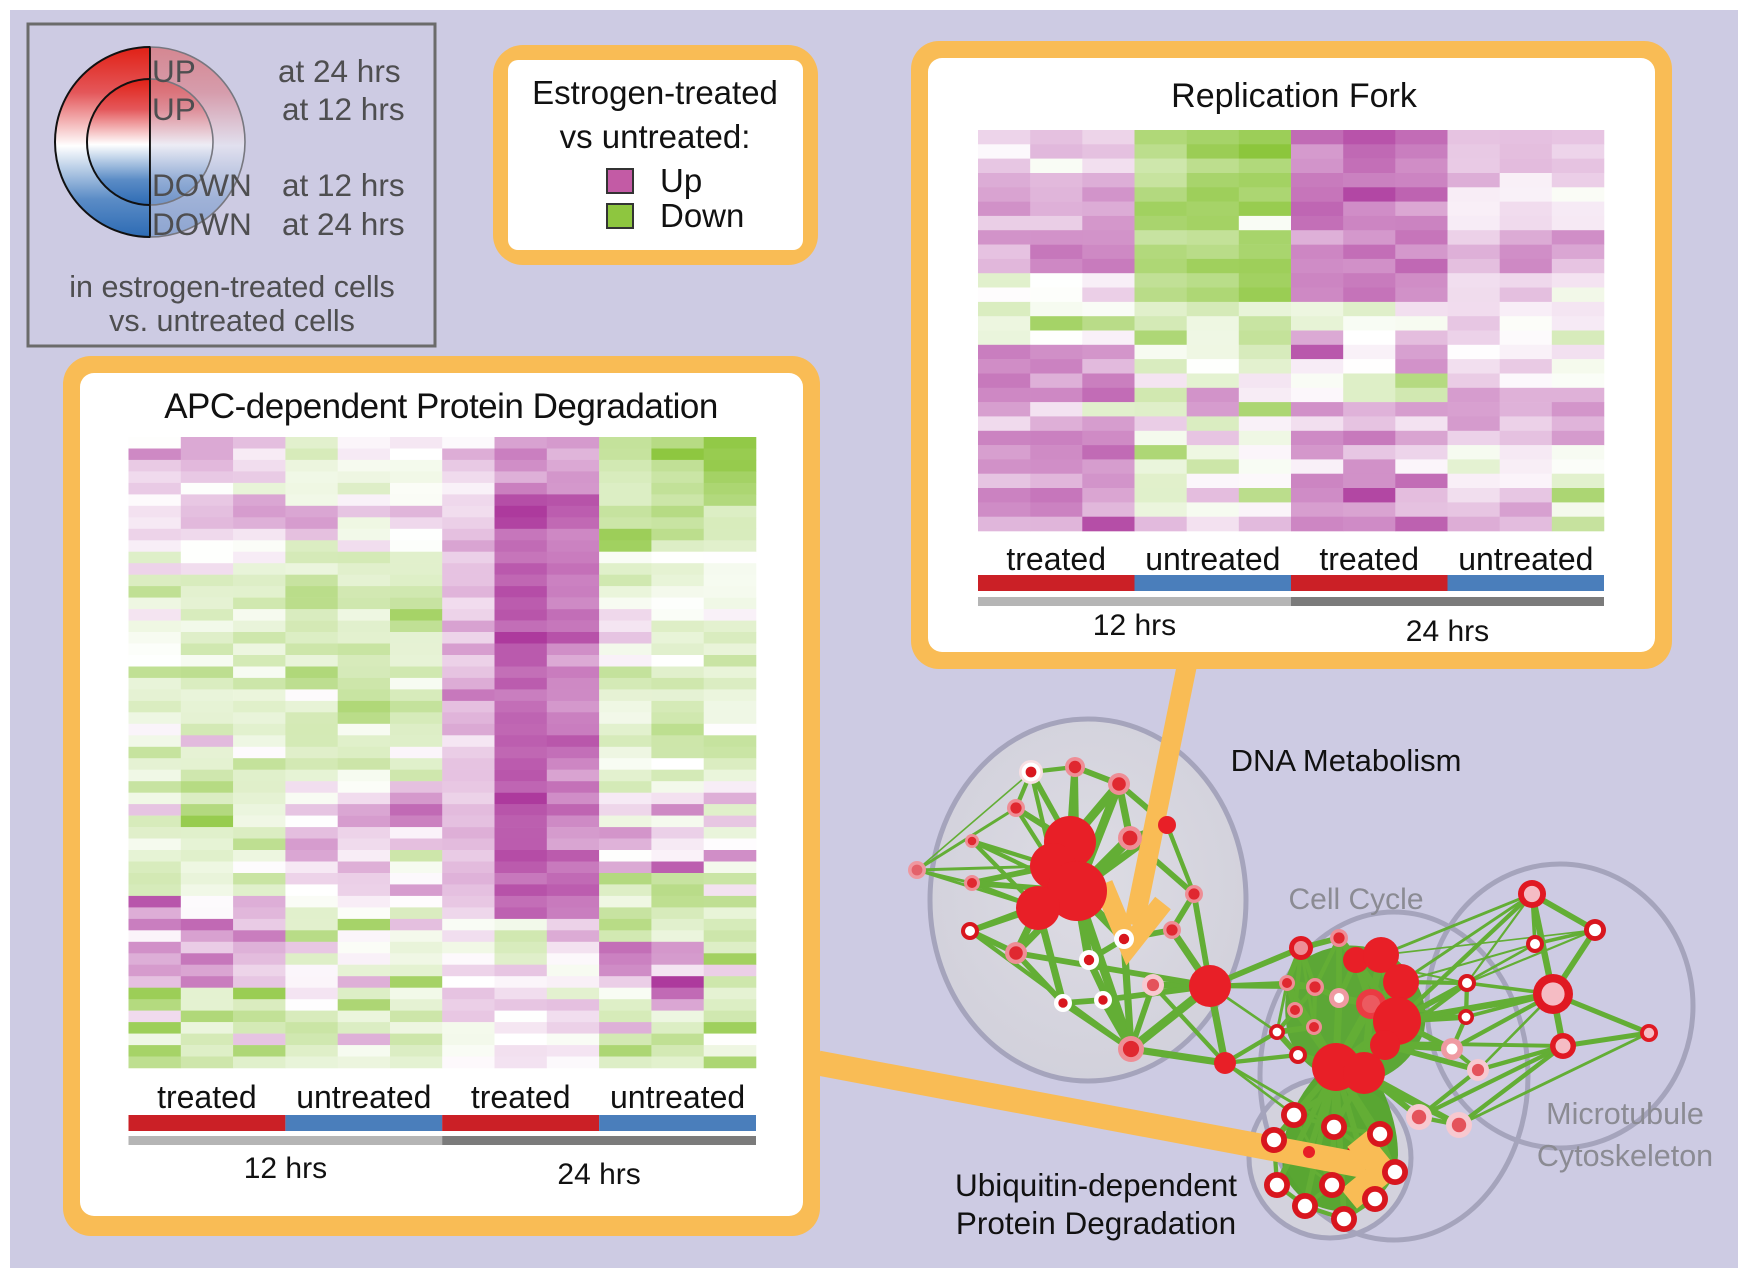 This screenshot has height=1279, width=1750. What do you see at coordinates (1625, 1156) in the screenshot?
I see `svg-text: Cytoskeleton` at bounding box center [1625, 1156].